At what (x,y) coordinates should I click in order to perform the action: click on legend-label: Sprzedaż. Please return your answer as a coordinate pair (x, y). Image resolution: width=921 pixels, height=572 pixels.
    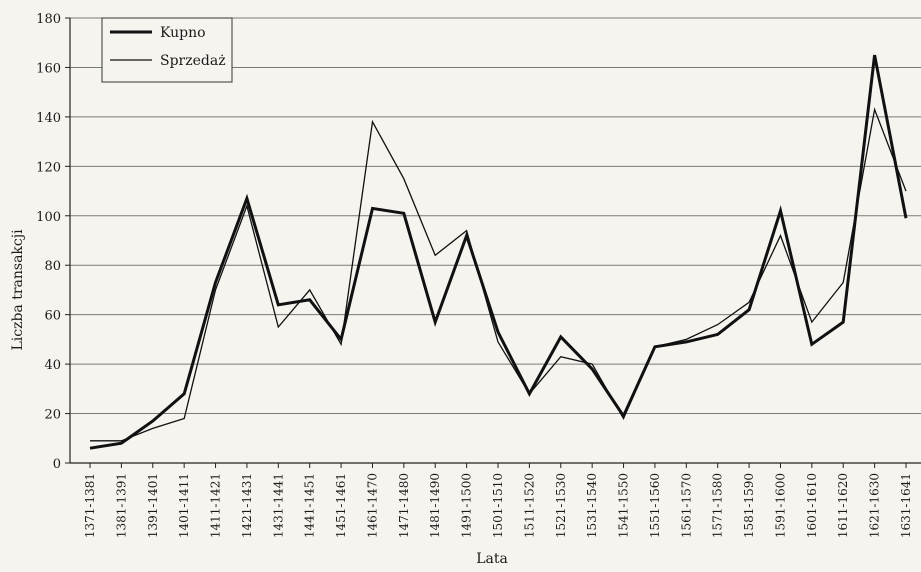
    Looking at the image, I should click on (193, 61).